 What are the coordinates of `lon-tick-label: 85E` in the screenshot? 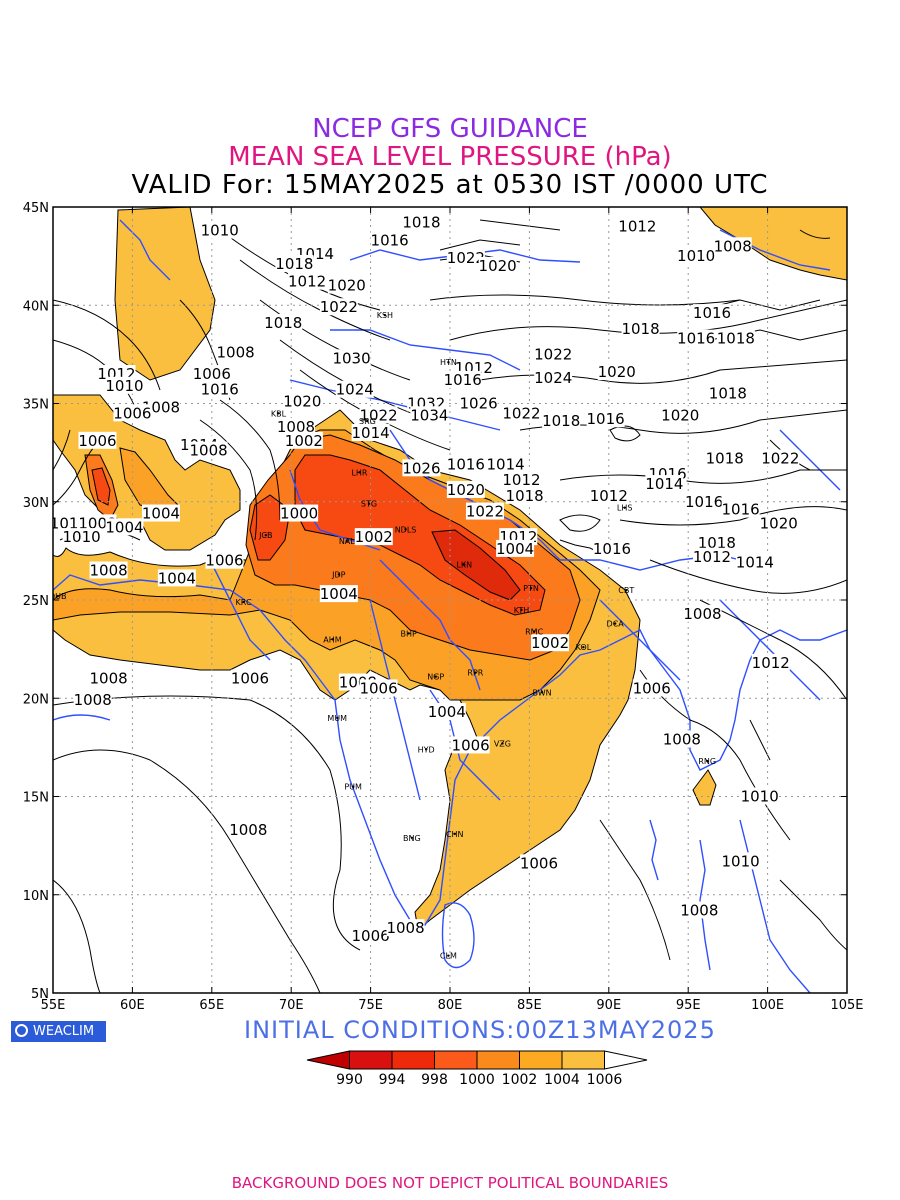 It's located at (529, 1005).